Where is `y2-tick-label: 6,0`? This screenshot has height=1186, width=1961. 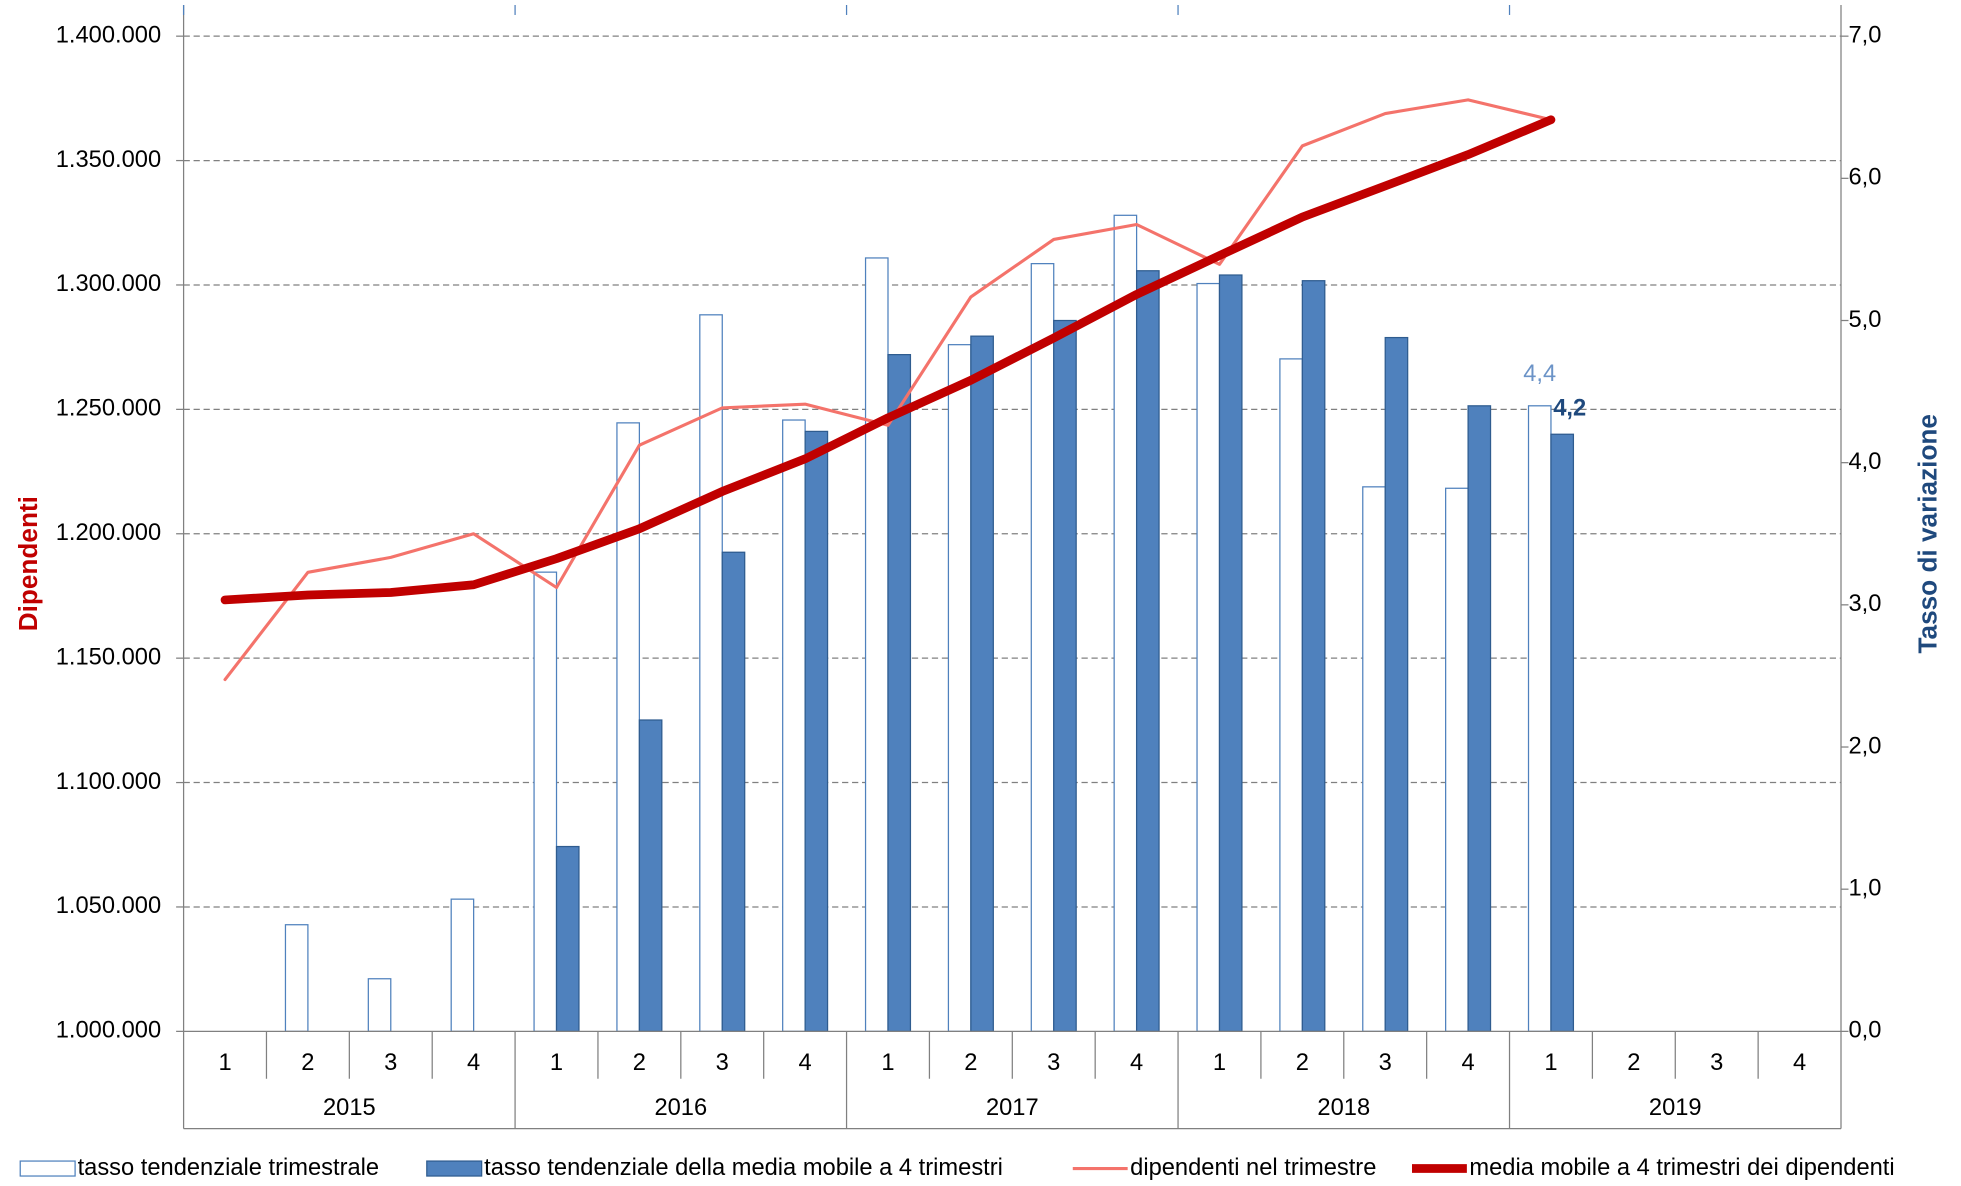 y2-tick-label: 6,0 is located at coordinates (1864, 178).